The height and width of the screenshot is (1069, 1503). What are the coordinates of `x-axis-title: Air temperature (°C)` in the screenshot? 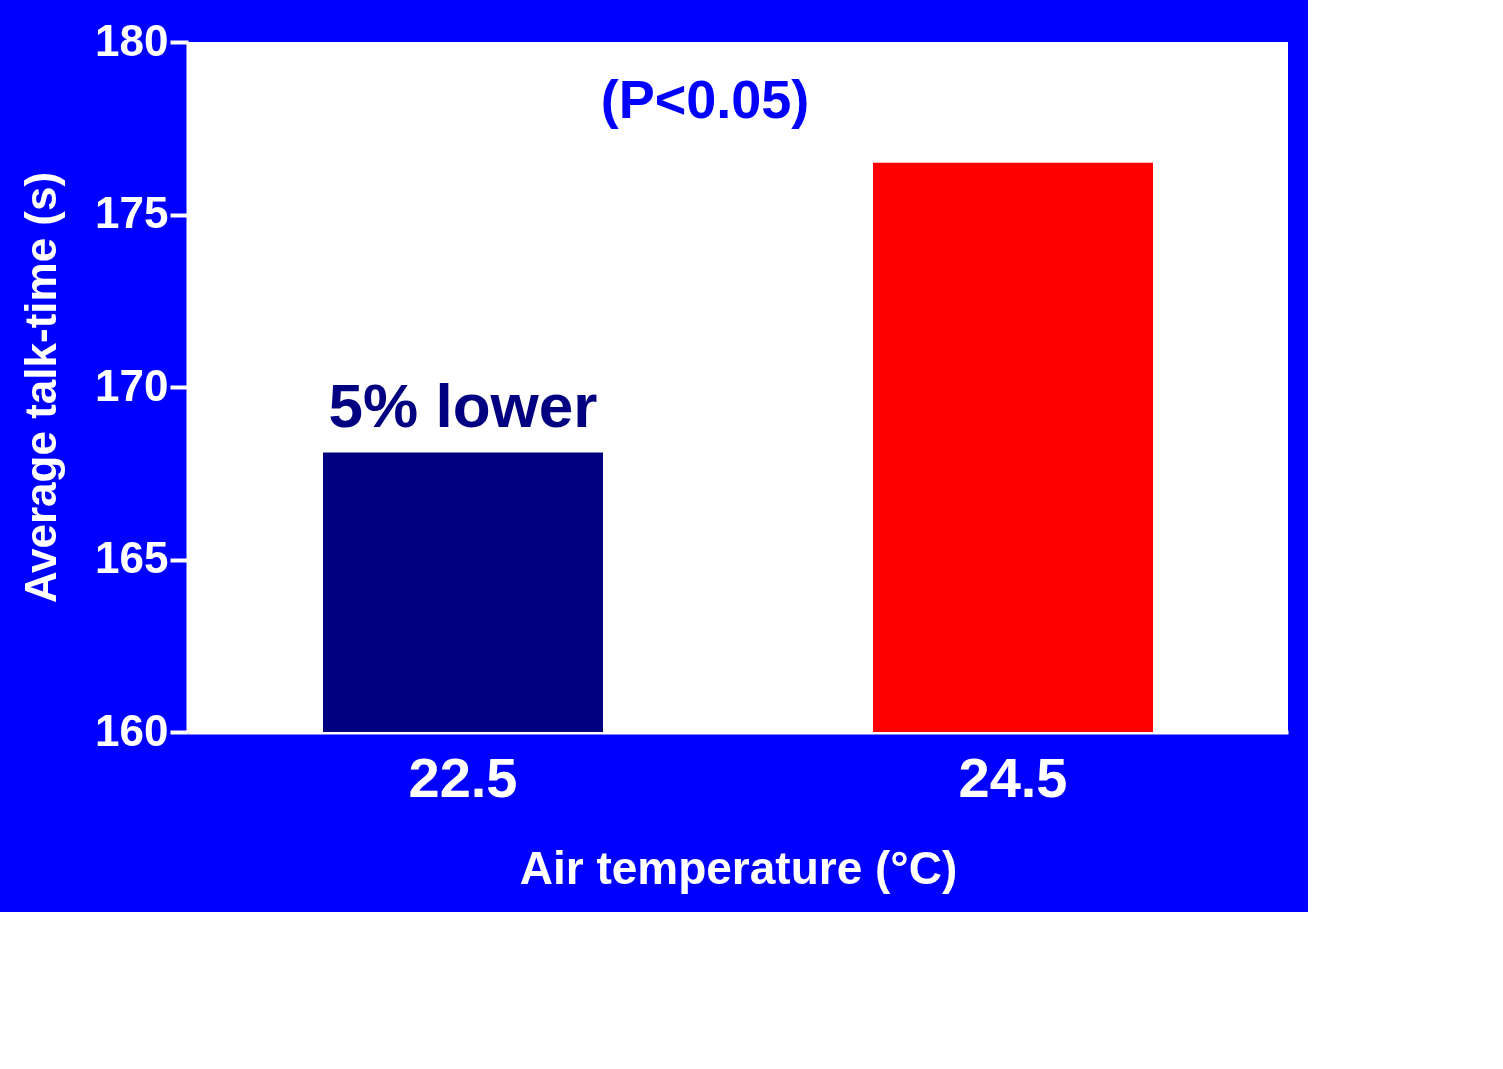 It's located at (738, 867).